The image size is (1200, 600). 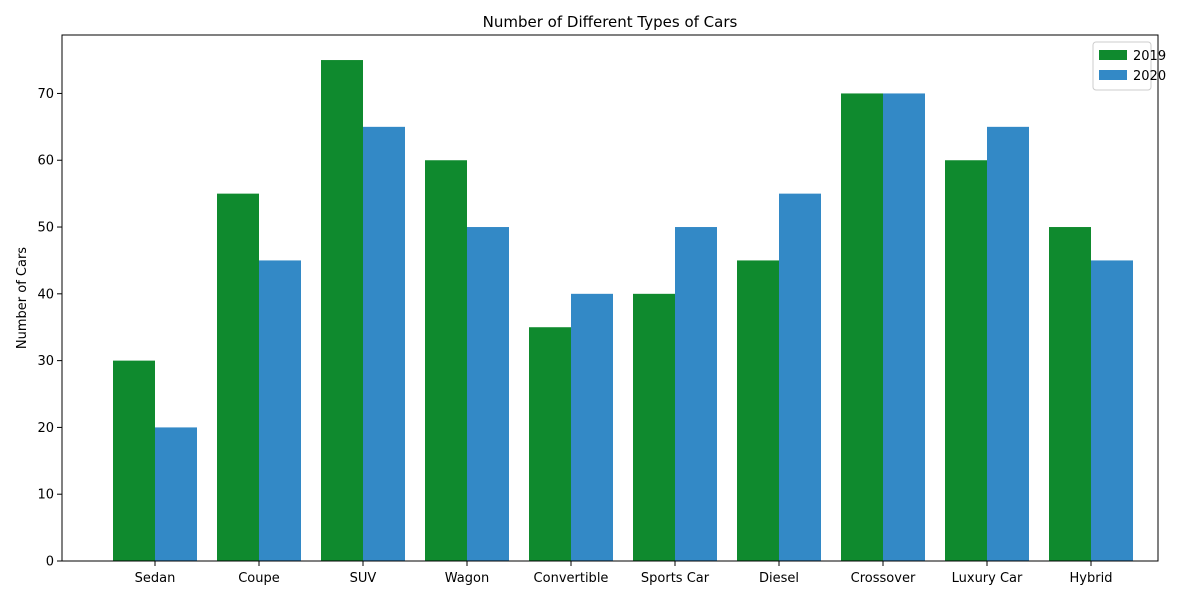 I want to click on y-tick-label: 0, so click(x=50, y=562).